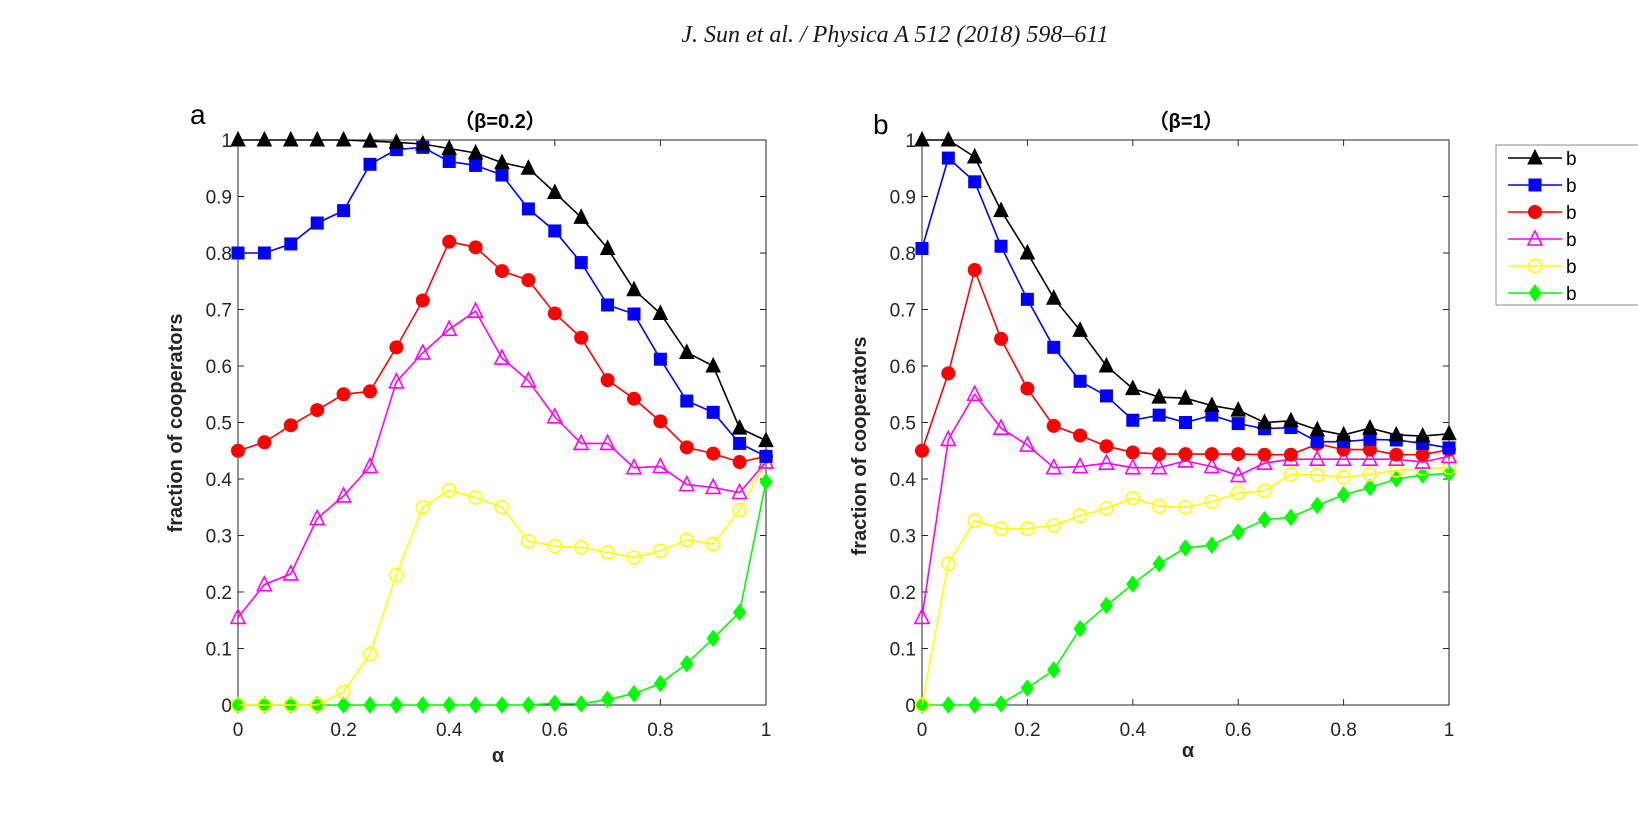 The height and width of the screenshot is (834, 1638). I want to click on y-tick-label: 0.5, so click(903, 424).